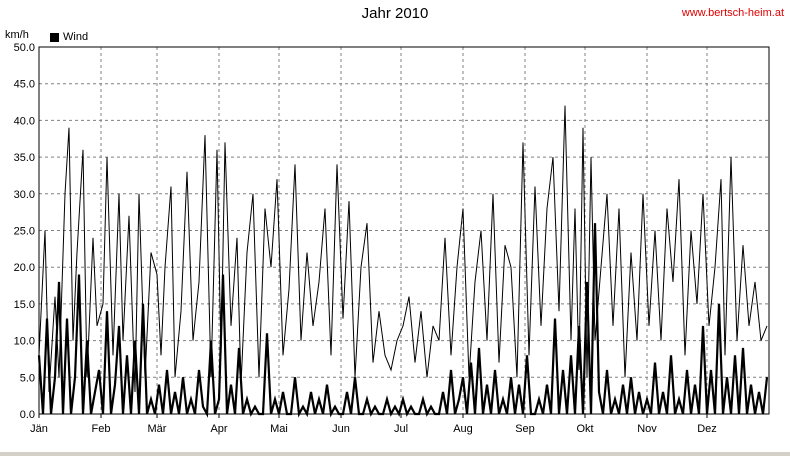 This screenshot has width=790, height=456. What do you see at coordinates (732, 13) in the screenshot?
I see `watermark-link: www.bertsch-heim.at` at bounding box center [732, 13].